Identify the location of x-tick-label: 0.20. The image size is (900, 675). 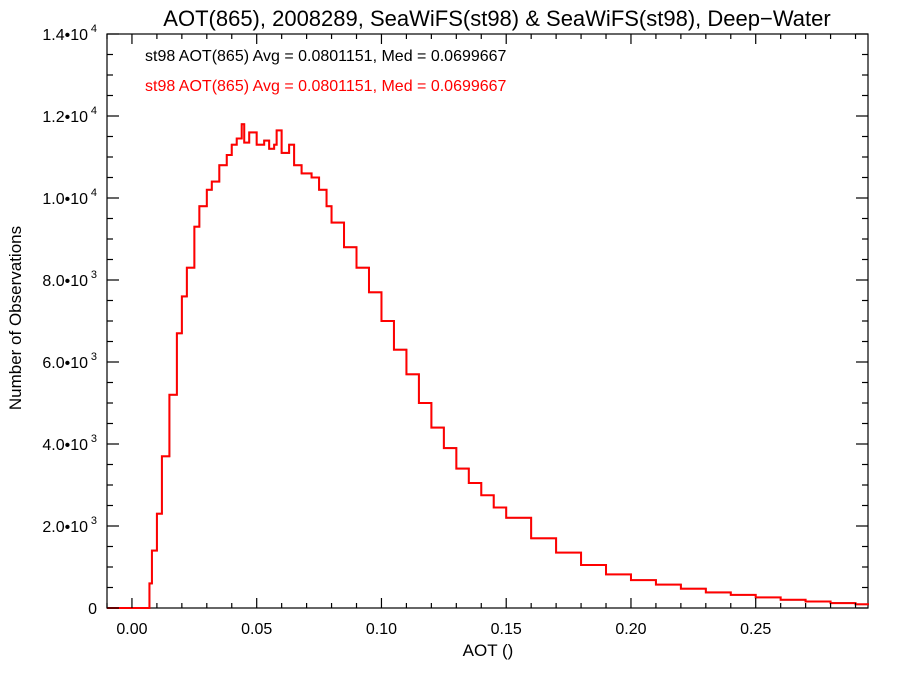
(630, 629).